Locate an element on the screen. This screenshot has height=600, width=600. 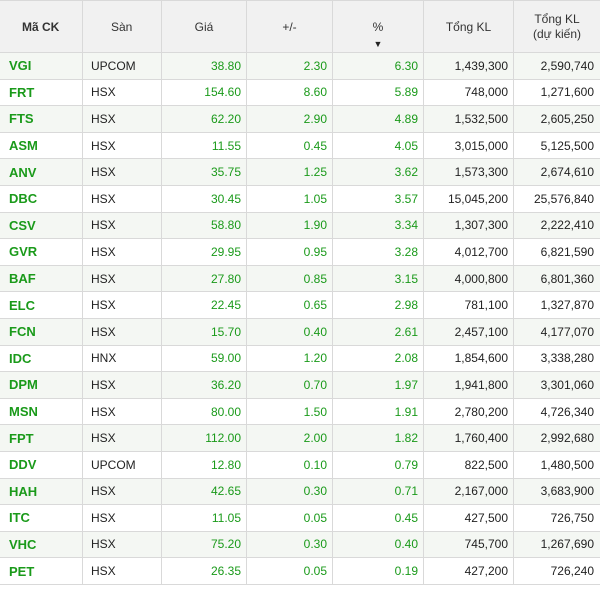
cell-gia: 29.95 is located at coordinates (204, 252).